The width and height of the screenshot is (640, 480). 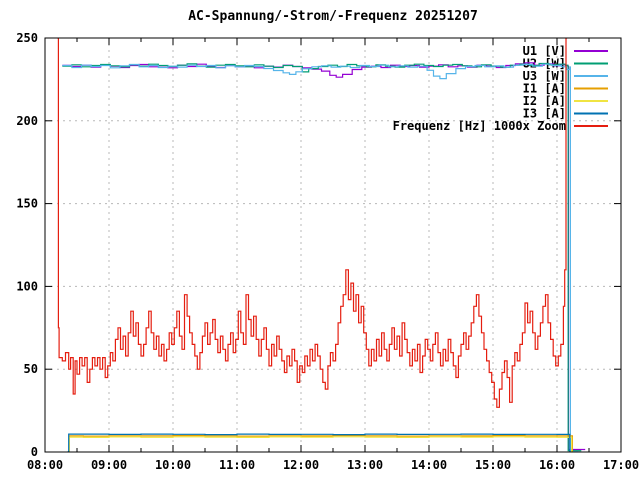 I want to click on y-tick-label: 150, so click(x=27, y=204).